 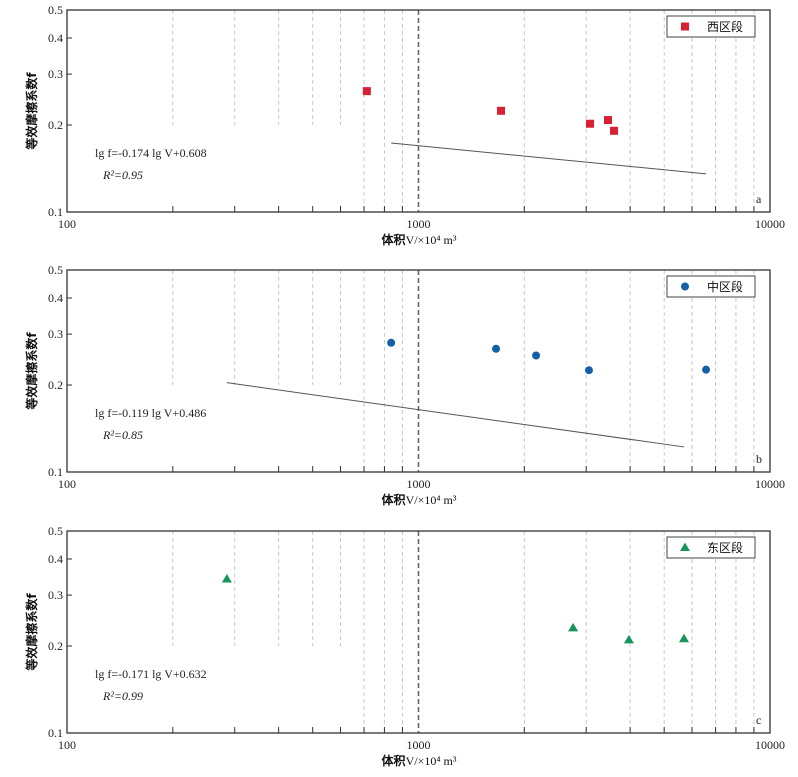 What do you see at coordinates (725, 286) in the screenshot?
I see `legend-label: 中区段` at bounding box center [725, 286].